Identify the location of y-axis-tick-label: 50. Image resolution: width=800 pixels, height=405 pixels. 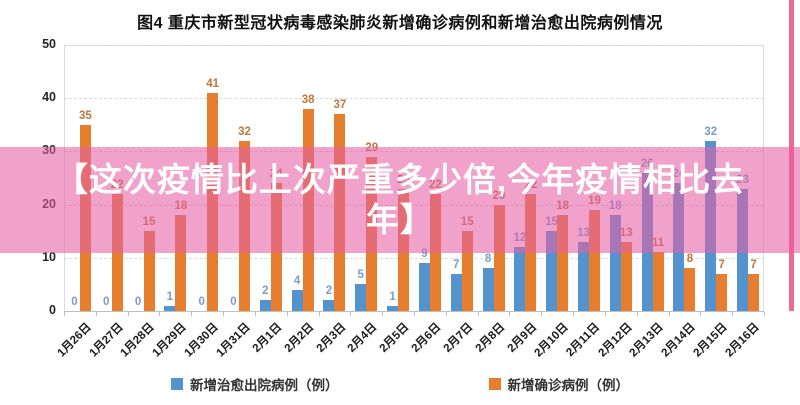
(49, 44).